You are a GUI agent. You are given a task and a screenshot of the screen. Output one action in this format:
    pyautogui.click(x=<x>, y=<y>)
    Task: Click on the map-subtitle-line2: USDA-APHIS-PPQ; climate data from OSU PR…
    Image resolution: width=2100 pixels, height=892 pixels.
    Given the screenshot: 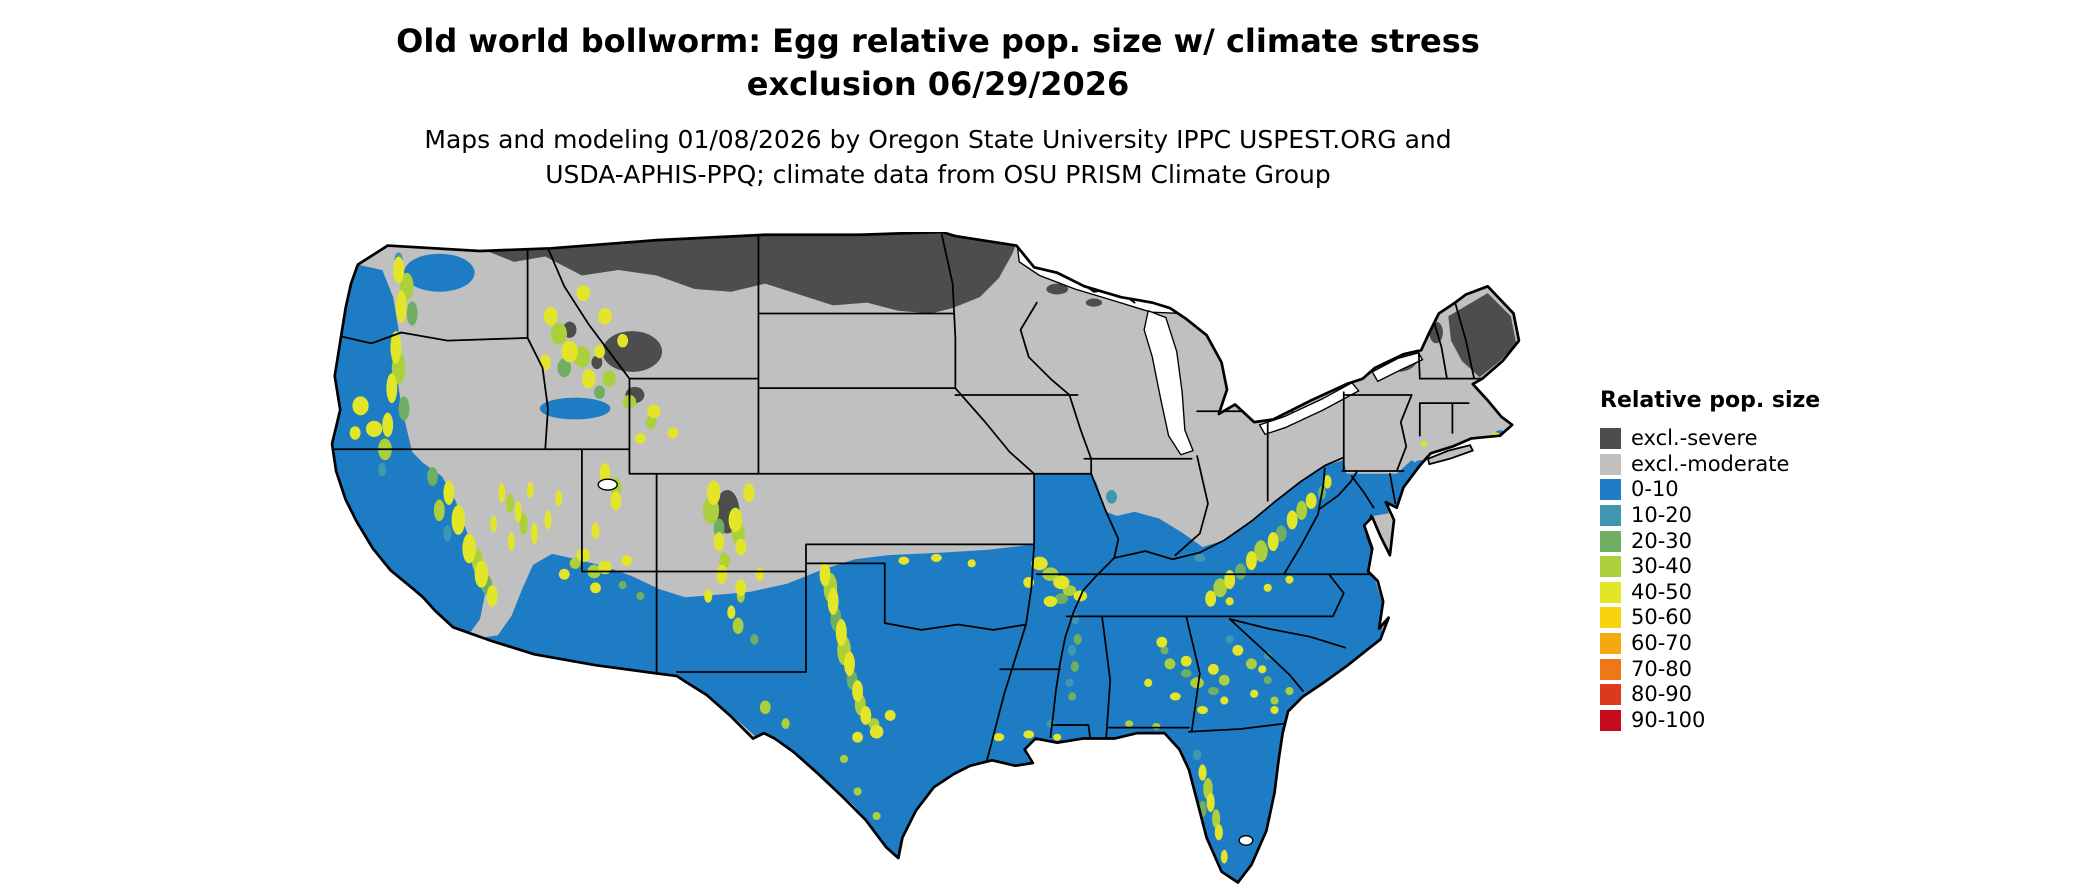 What is the action you would take?
    pyautogui.click(x=938, y=174)
    